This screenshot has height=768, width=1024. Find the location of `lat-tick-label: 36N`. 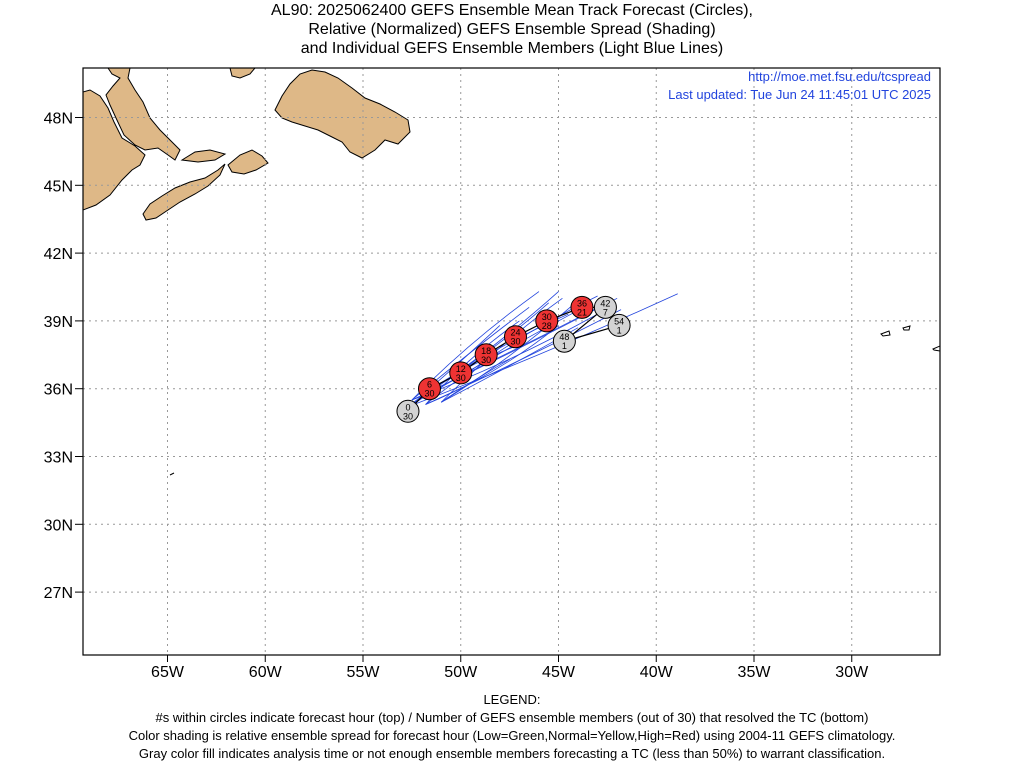

lat-tick-label: 36N is located at coordinates (58, 390).